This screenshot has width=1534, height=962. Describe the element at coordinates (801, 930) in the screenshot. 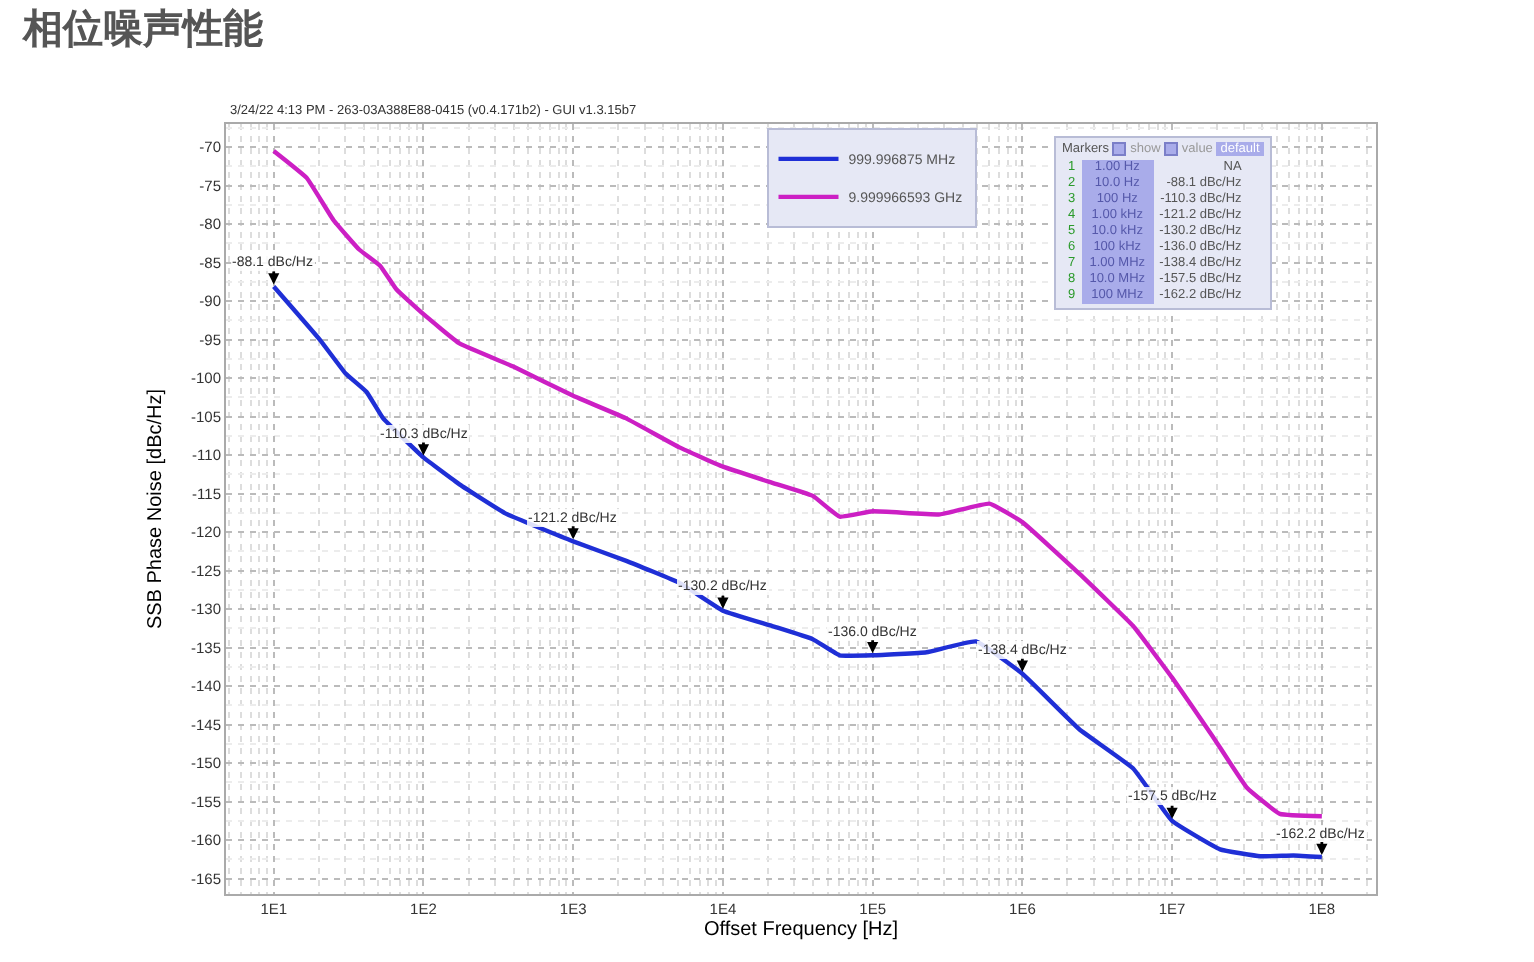

I see `x-axis-title: Offset Frequency [Hz]` at that location.